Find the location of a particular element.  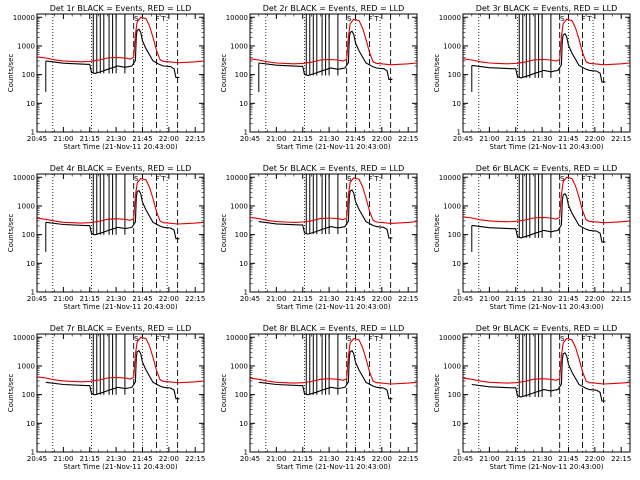

panel-title: Det 3r BLACK = Events, RED = LLD is located at coordinates (547, 8).